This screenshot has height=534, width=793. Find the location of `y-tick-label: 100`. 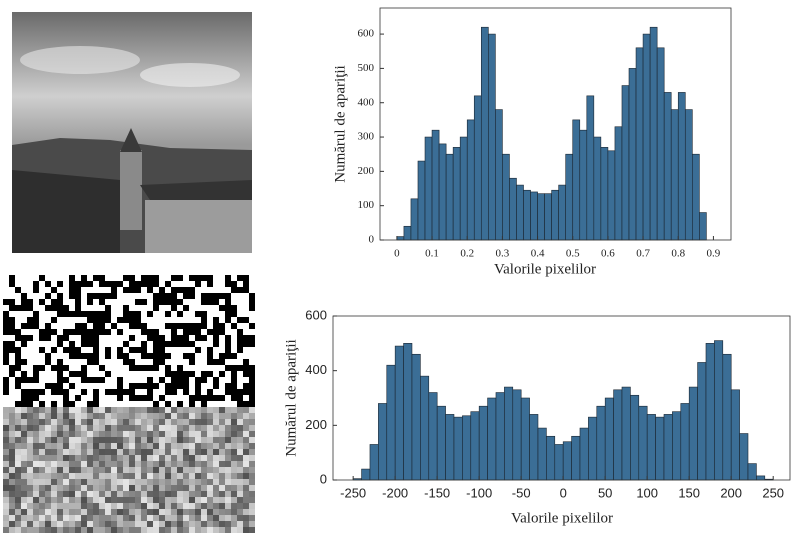

y-tick-label: 100 is located at coordinates (366, 205).